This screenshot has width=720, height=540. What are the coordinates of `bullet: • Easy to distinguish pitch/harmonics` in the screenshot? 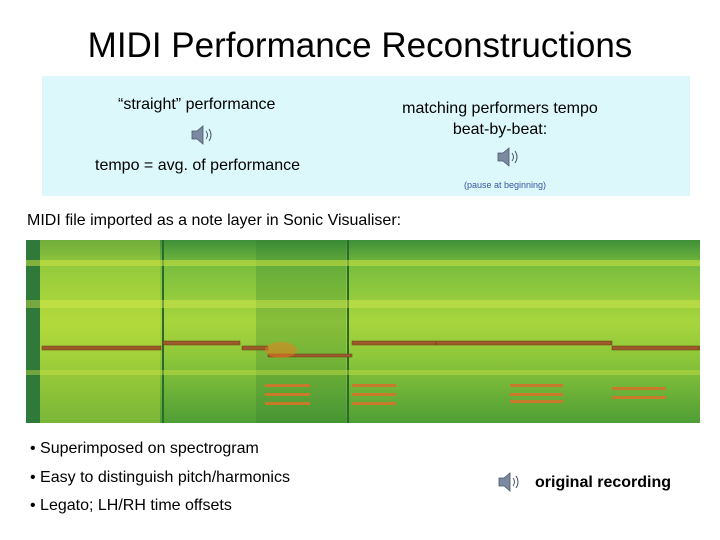 It's located at (160, 477).